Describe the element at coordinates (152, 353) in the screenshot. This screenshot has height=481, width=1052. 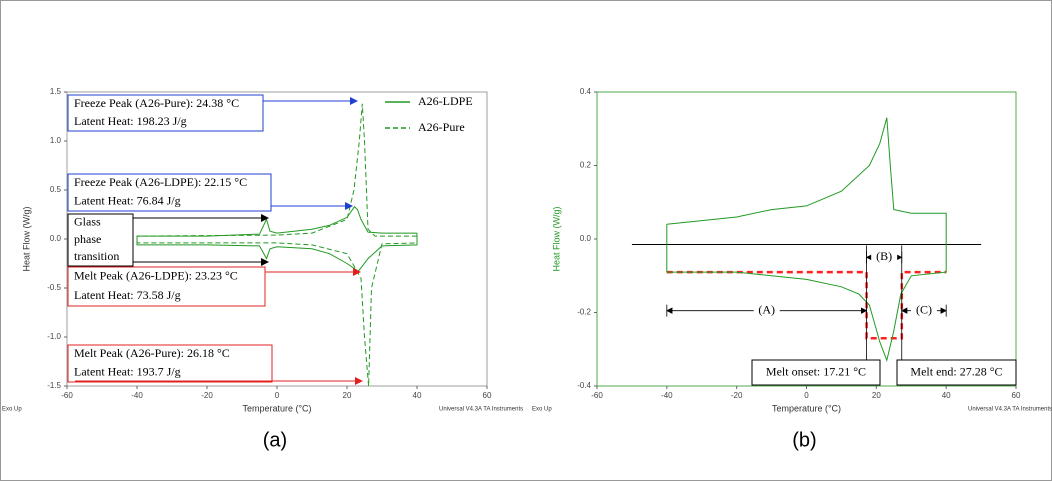
I see `callout-text: Melt Peak (A26-Pure): 26.18 °C` at that location.